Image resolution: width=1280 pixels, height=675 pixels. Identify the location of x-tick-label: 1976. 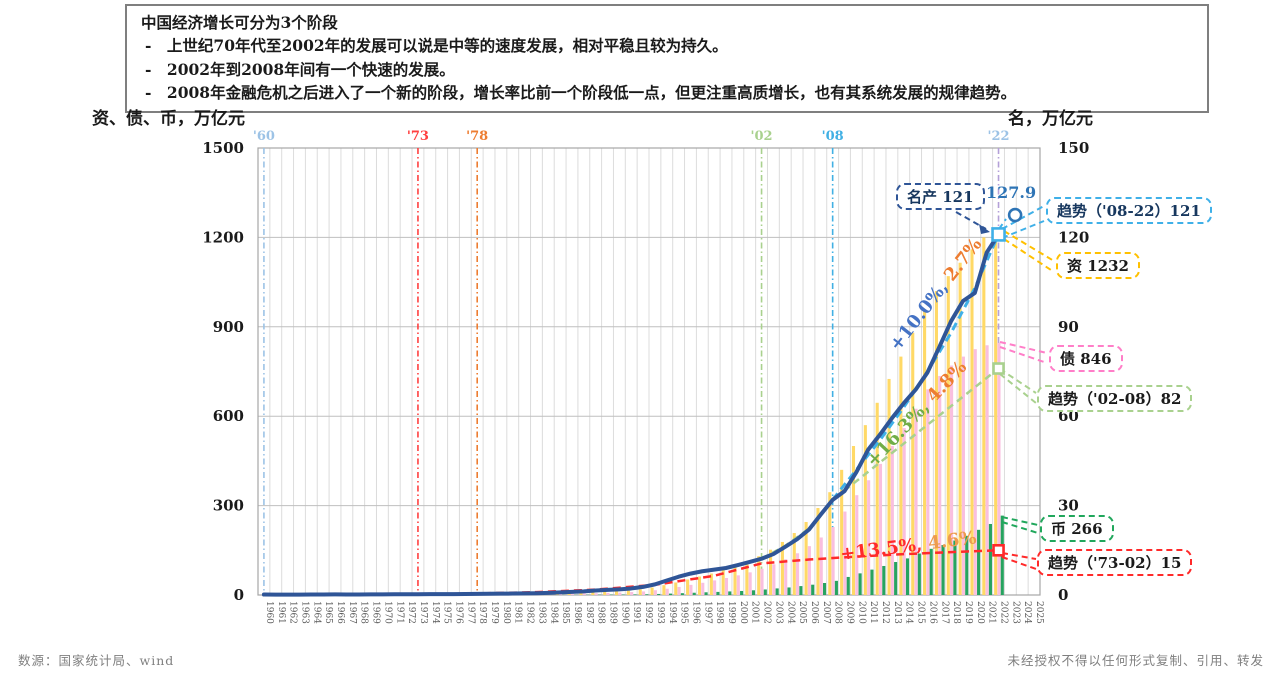
(459, 612).